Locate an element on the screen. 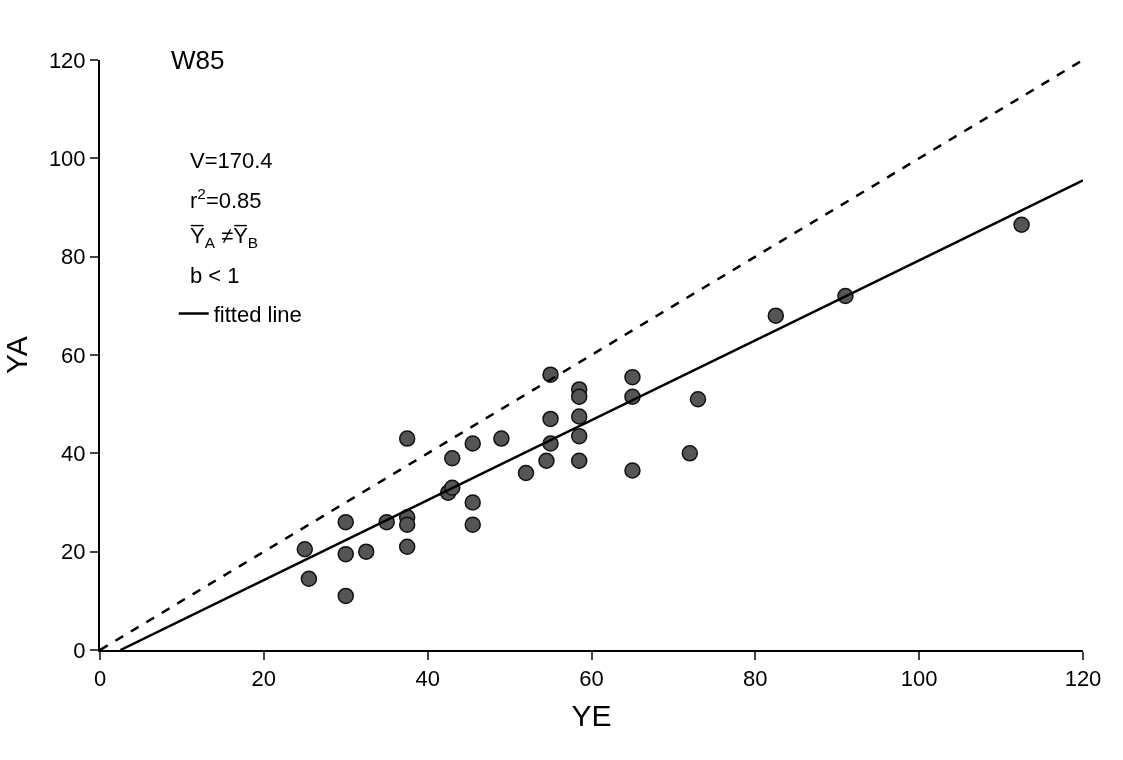  x-tick-label: 80 is located at coordinates (755, 679).